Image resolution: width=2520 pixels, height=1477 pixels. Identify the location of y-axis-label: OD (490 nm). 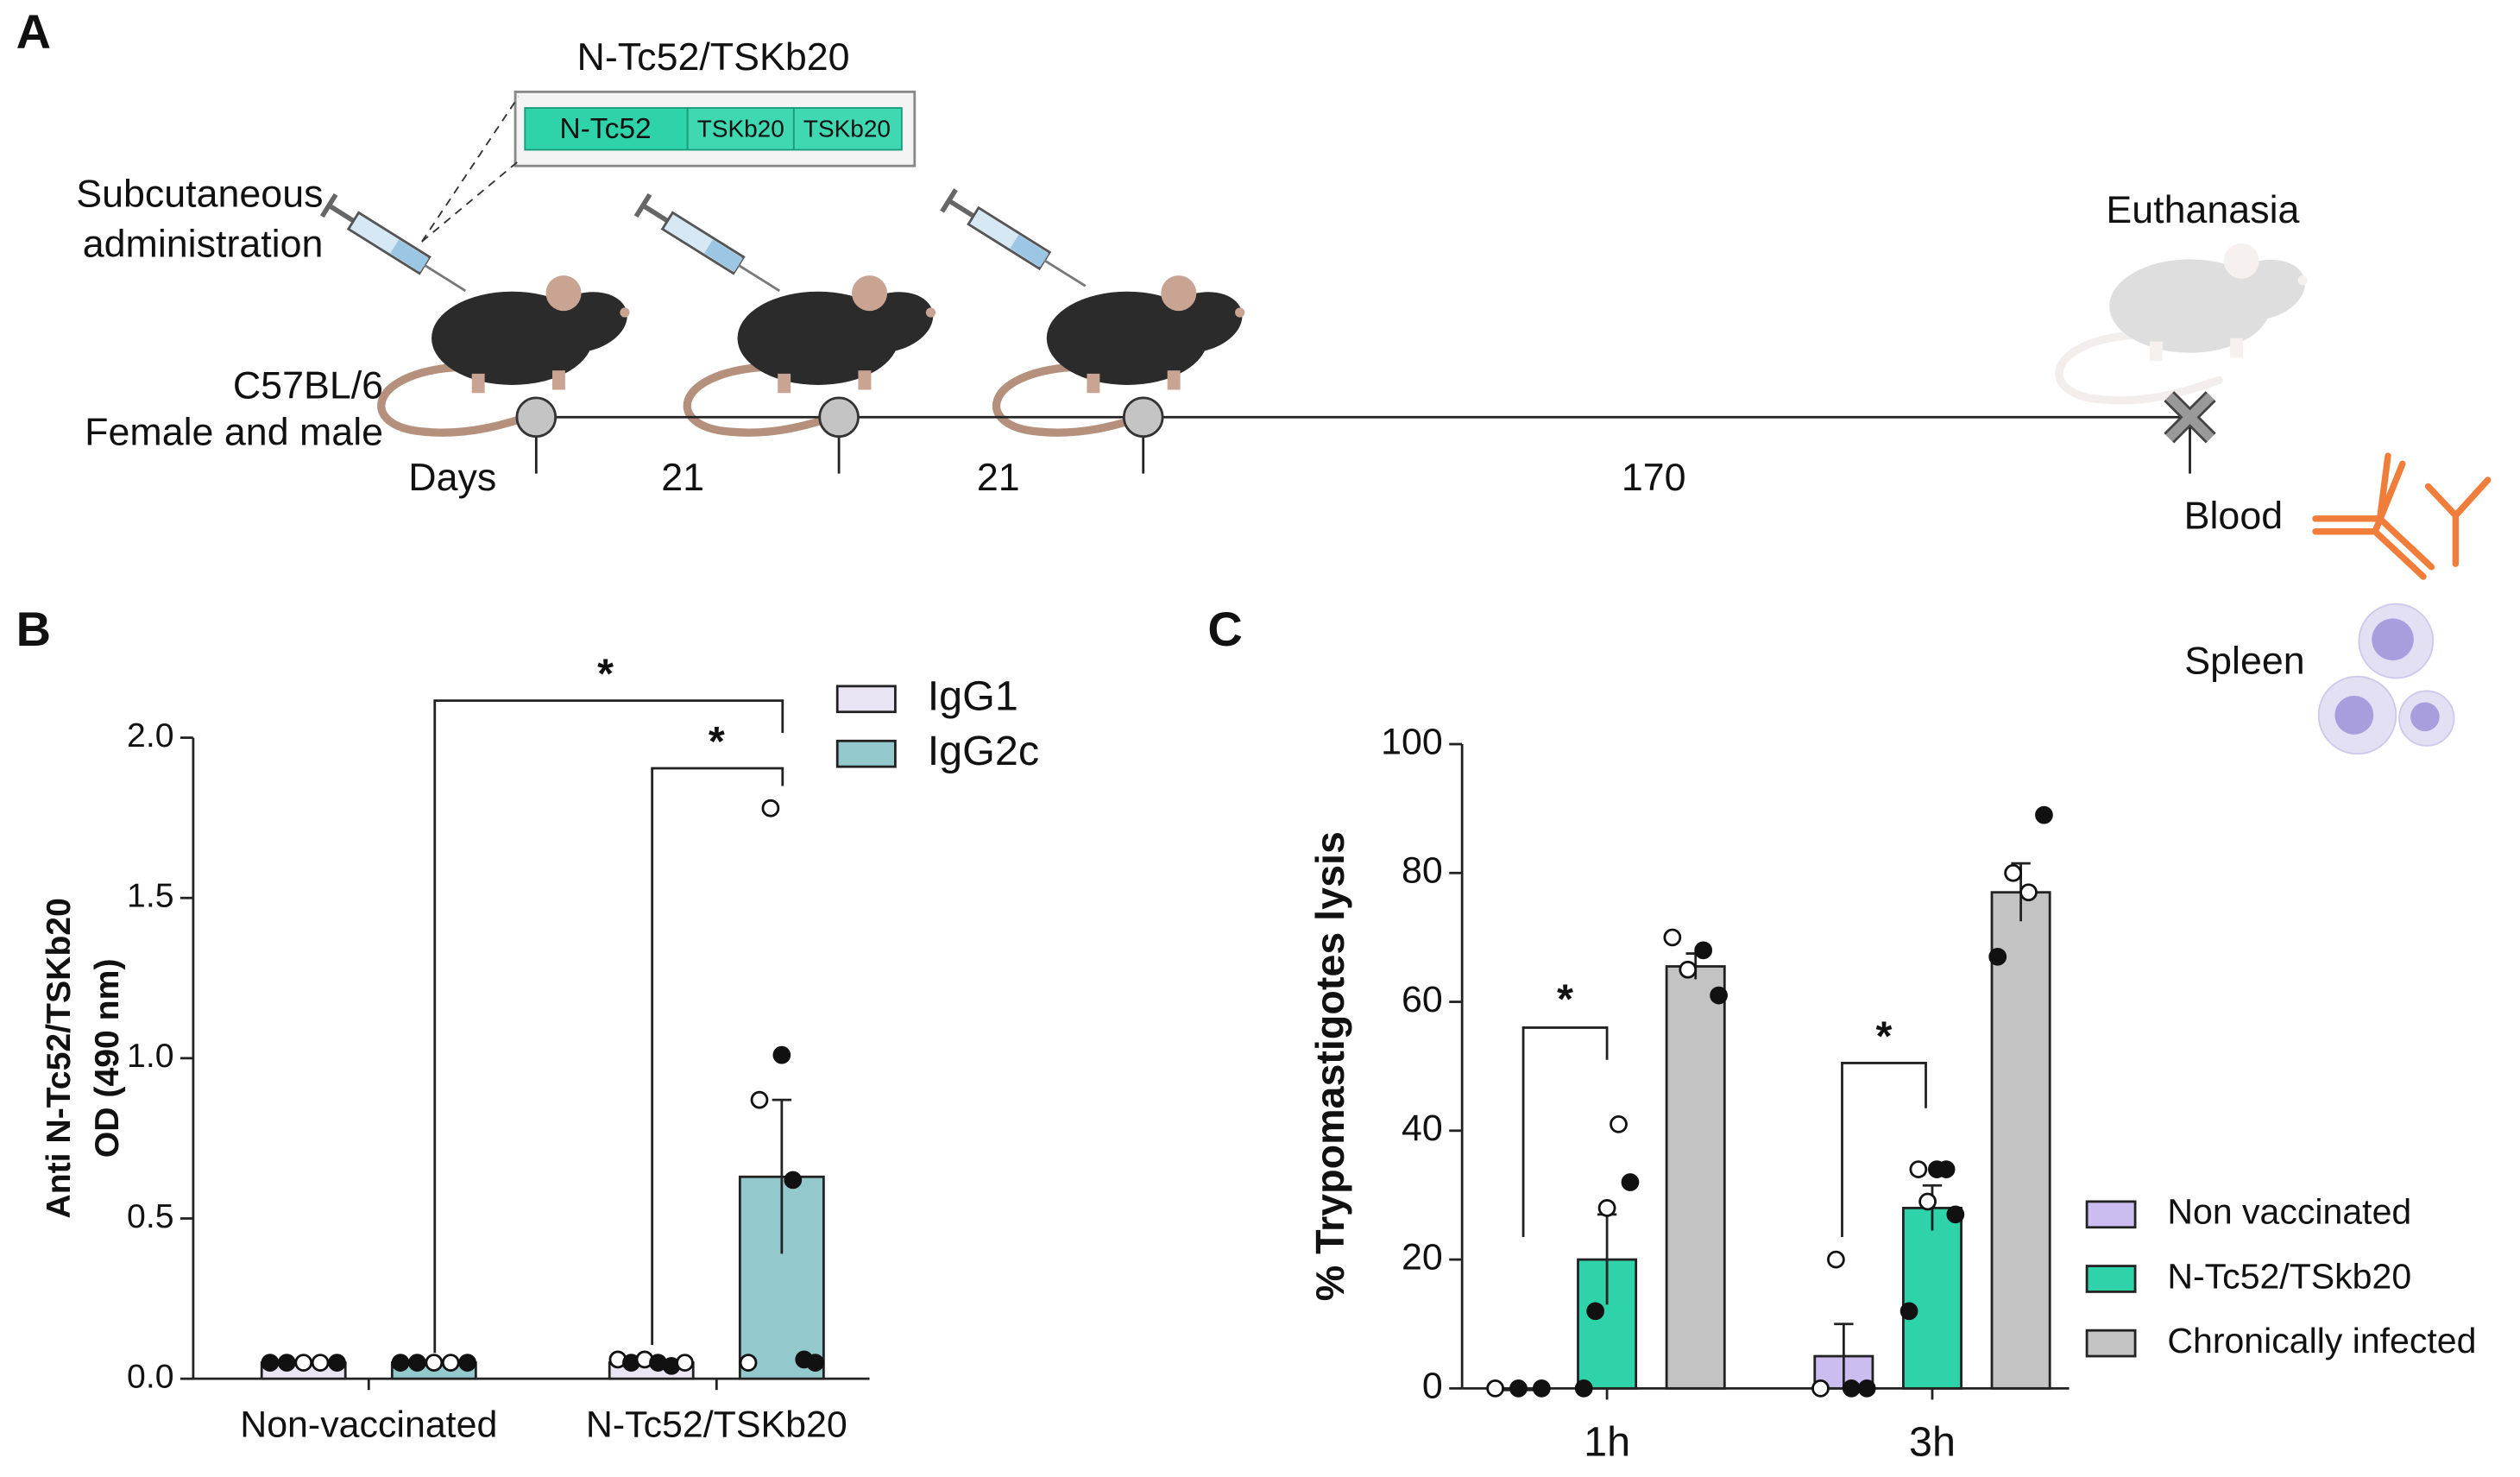
(108, 1058).